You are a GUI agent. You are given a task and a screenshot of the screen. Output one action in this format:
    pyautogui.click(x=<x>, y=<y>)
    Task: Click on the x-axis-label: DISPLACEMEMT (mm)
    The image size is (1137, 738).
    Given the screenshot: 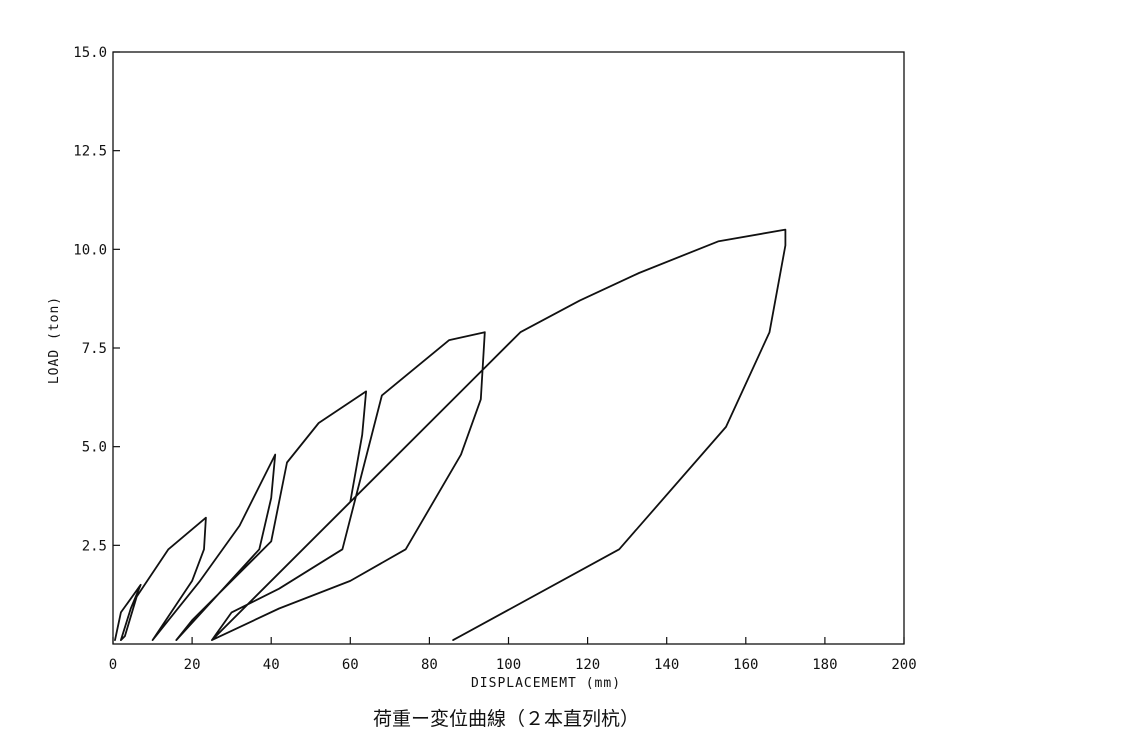 What is the action you would take?
    pyautogui.click(x=546, y=683)
    